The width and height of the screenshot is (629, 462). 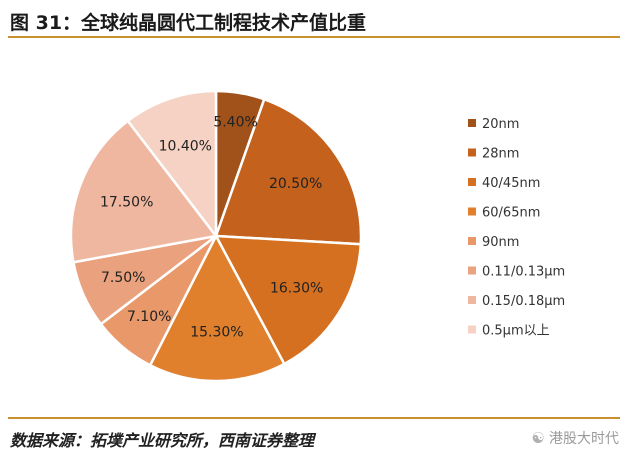 I want to click on legend-label: 0.11/0.13μm, so click(x=523, y=272).